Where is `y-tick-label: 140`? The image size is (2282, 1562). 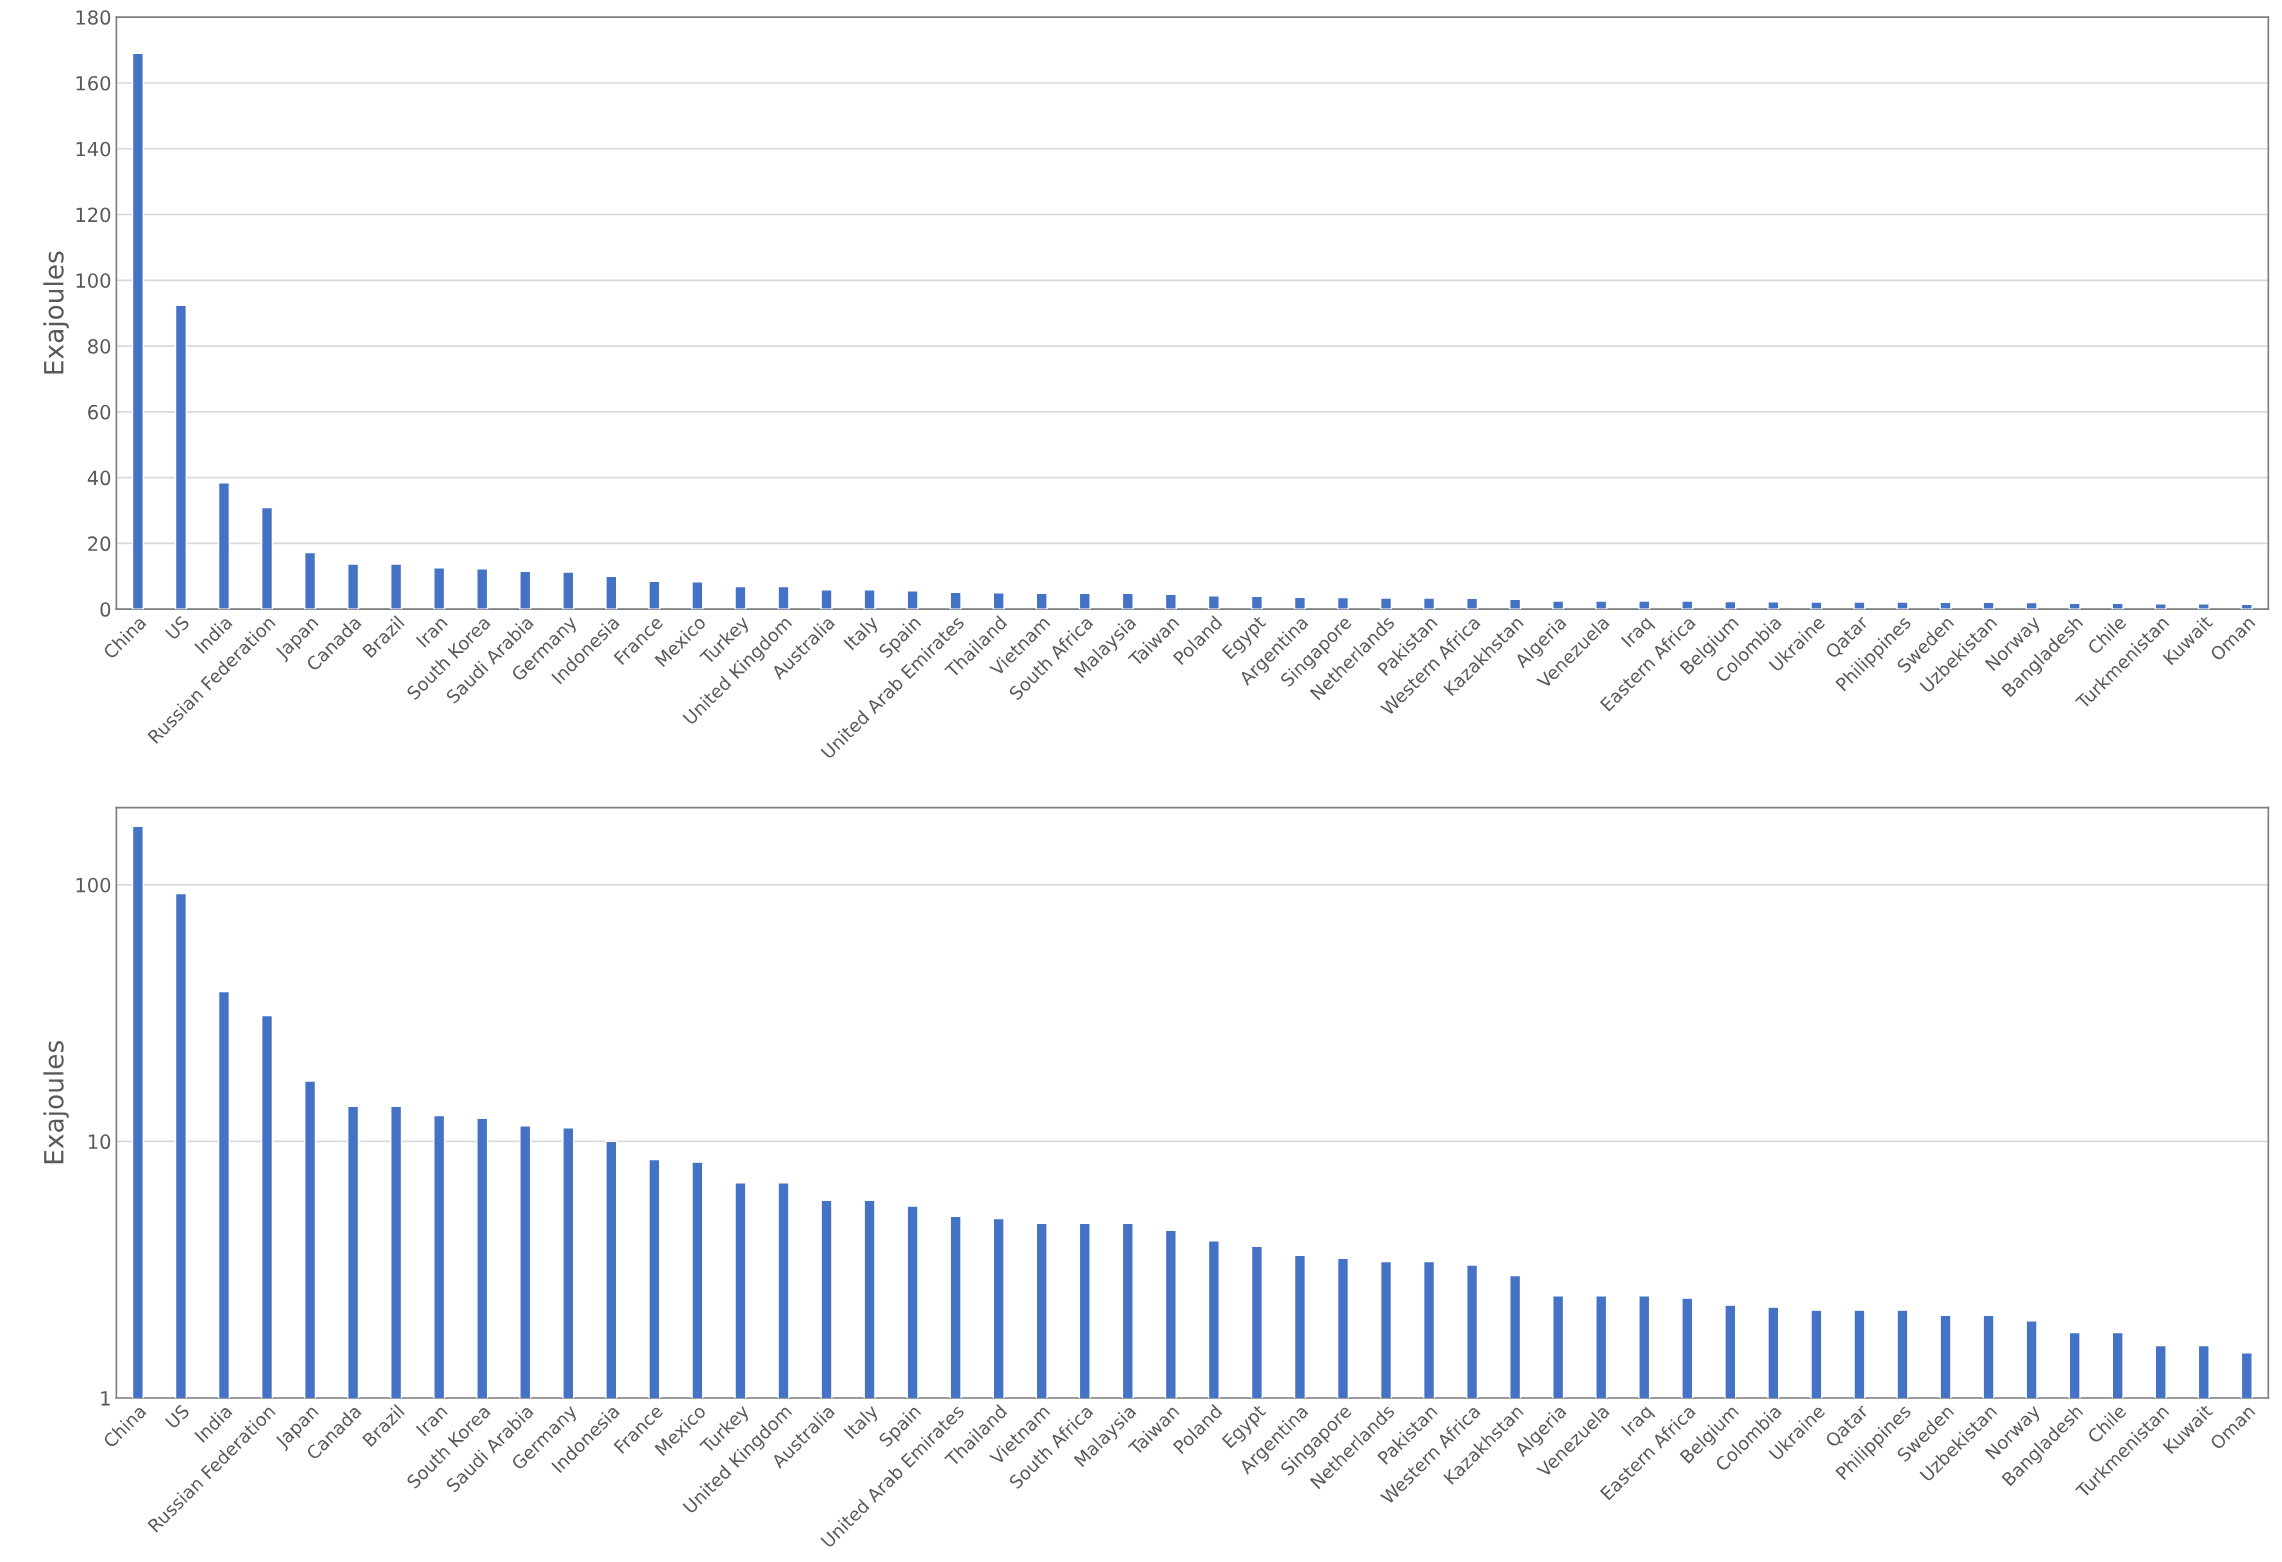
y-tick-label: 140 is located at coordinates (93, 149).